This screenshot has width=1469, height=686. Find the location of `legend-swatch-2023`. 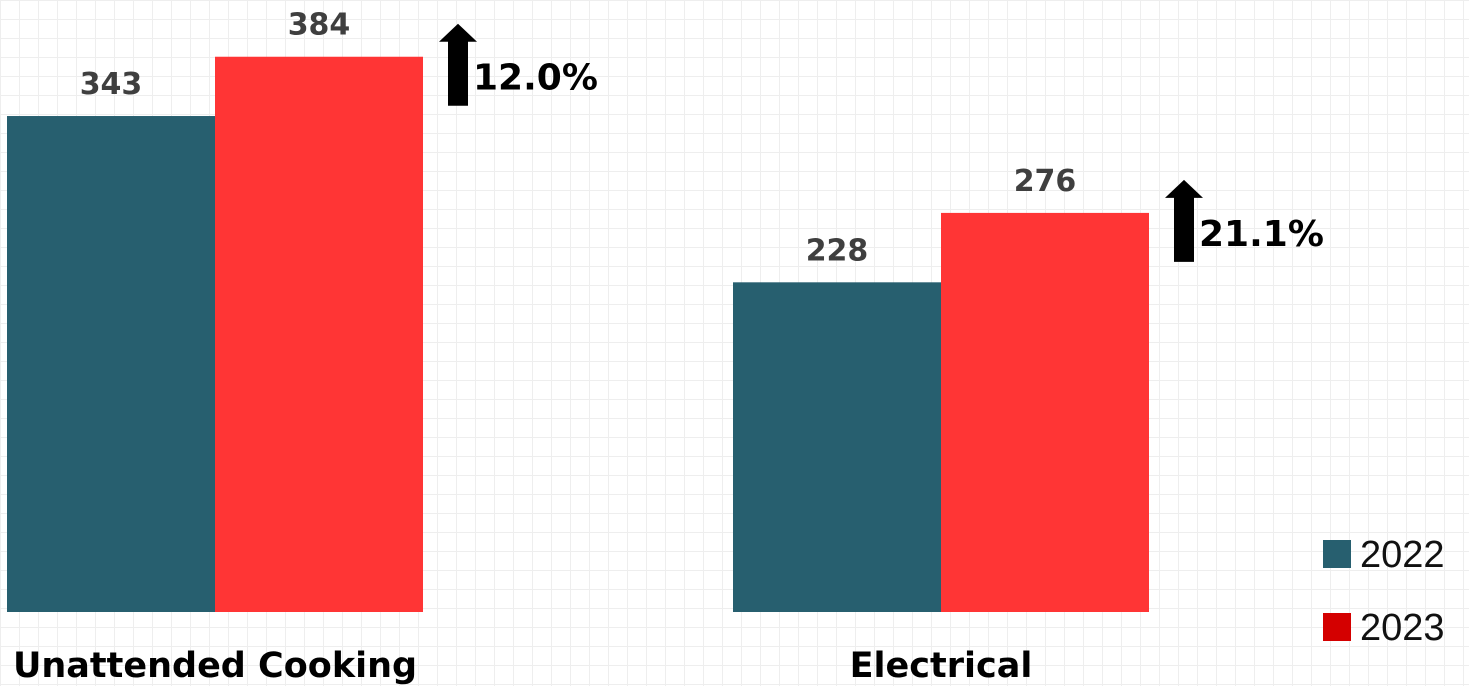

legend-swatch-2023 is located at coordinates (1337, 627).